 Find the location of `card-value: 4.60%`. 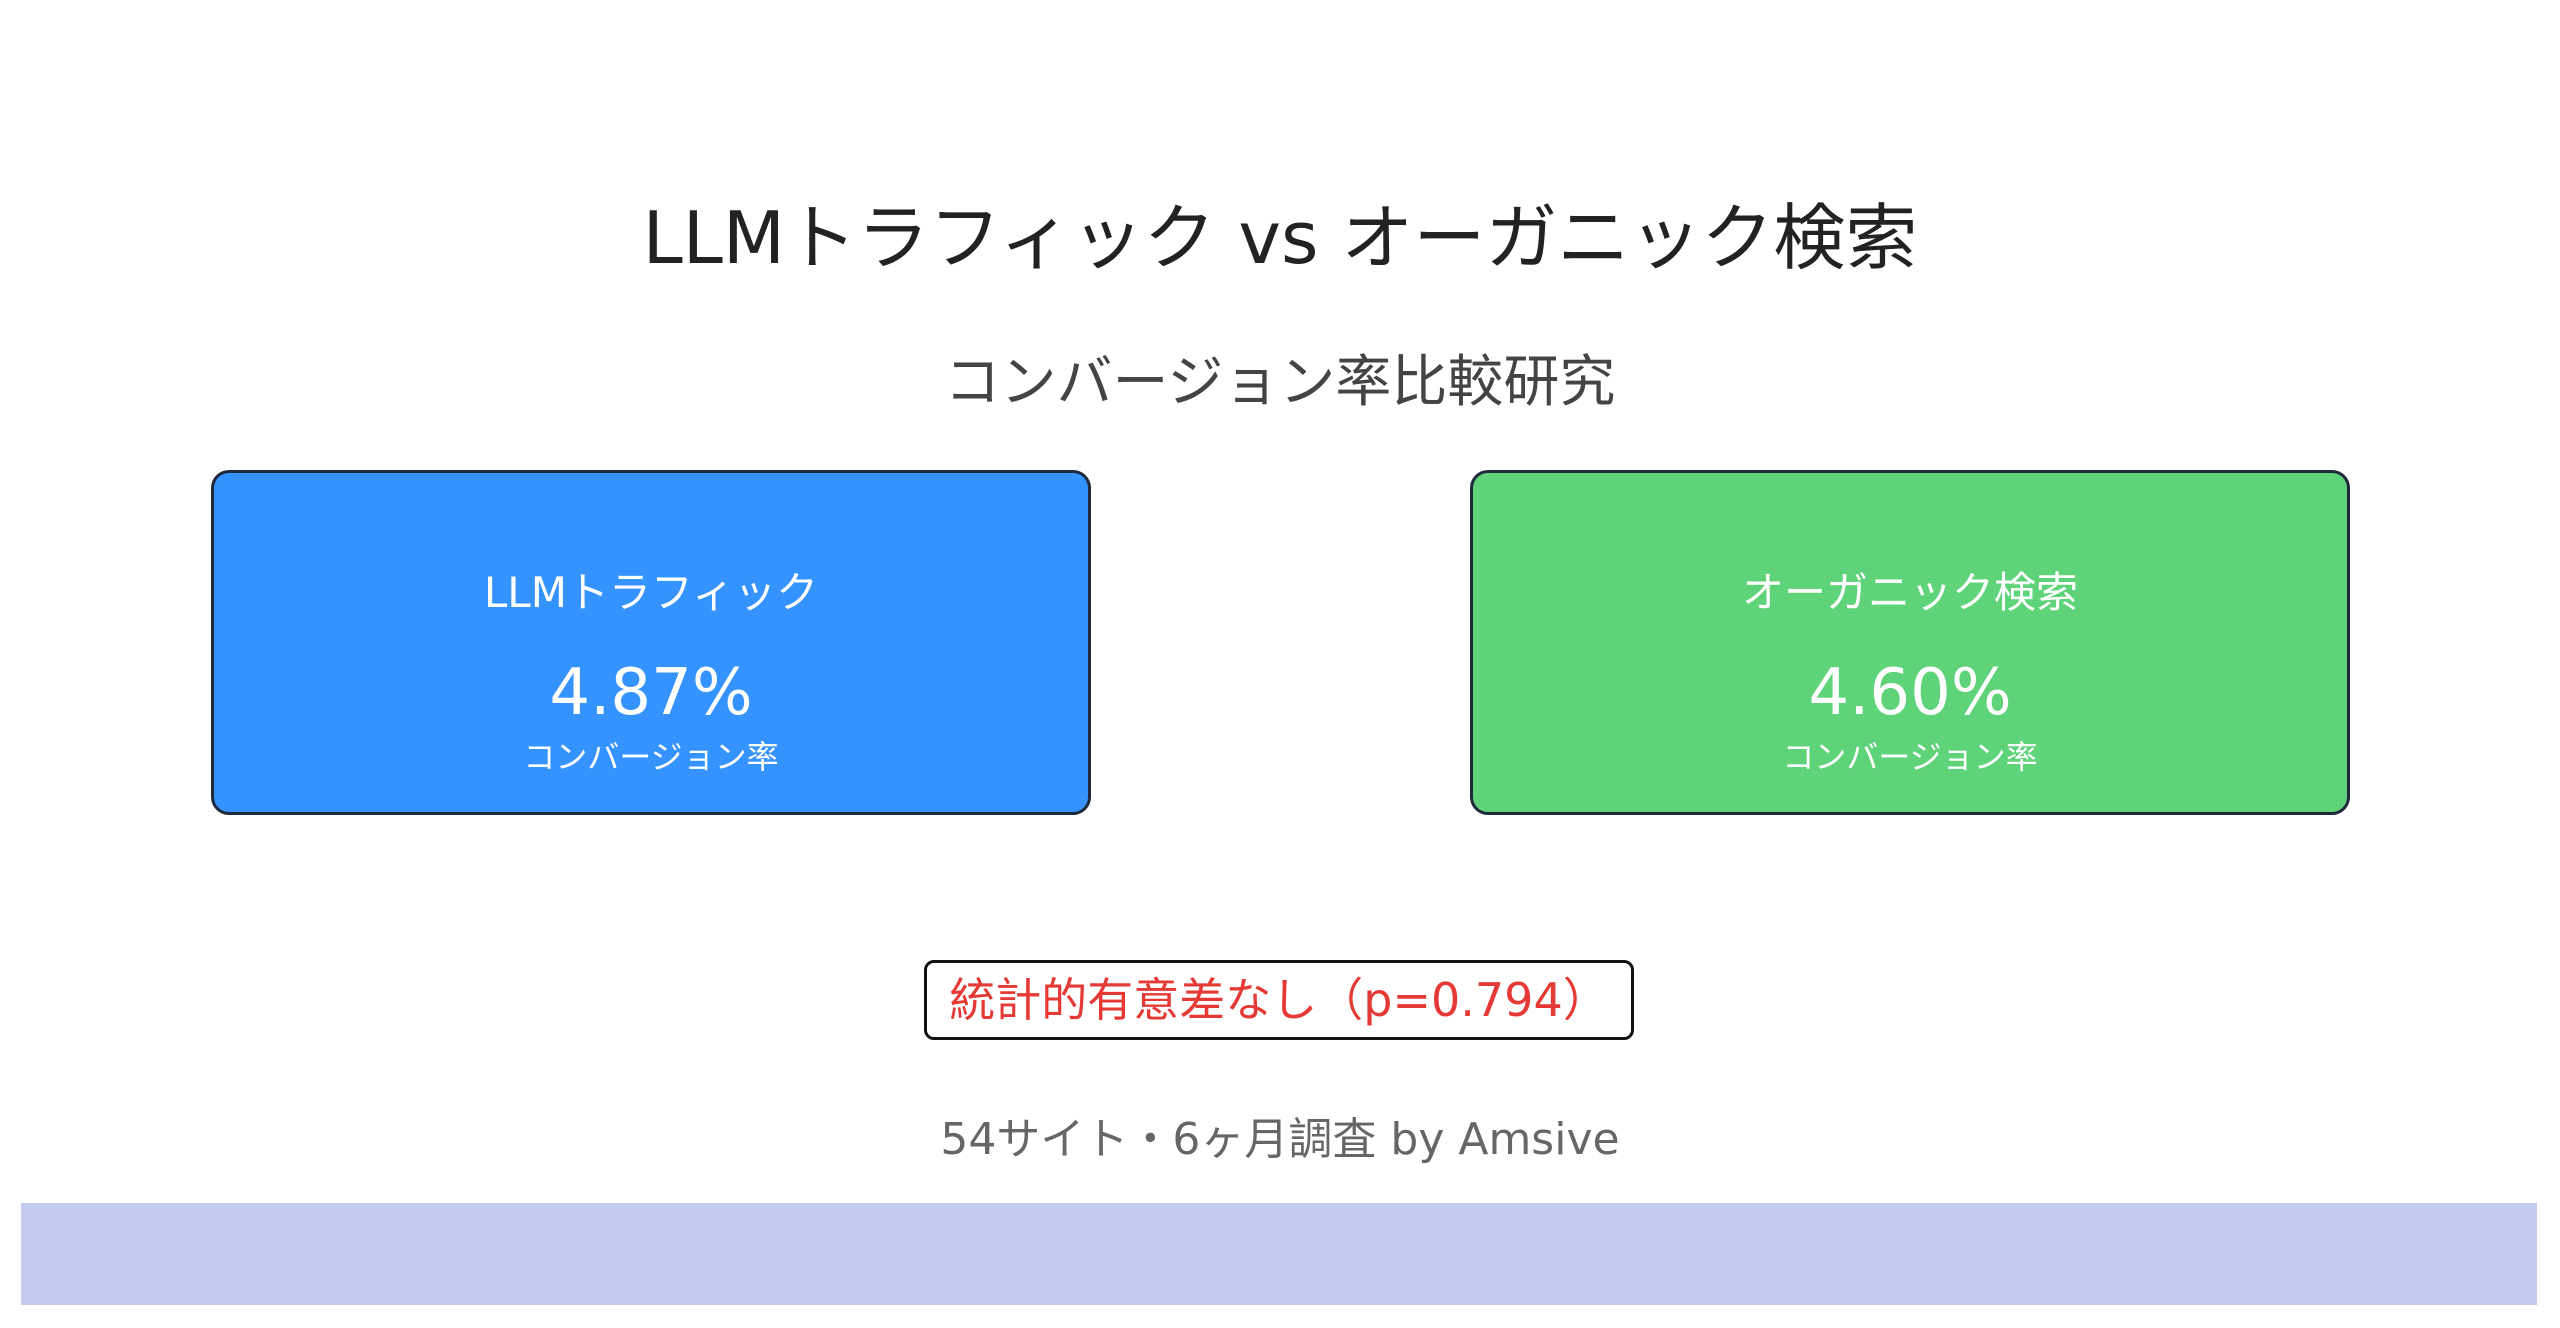

card-value: 4.60% is located at coordinates (1910, 693).